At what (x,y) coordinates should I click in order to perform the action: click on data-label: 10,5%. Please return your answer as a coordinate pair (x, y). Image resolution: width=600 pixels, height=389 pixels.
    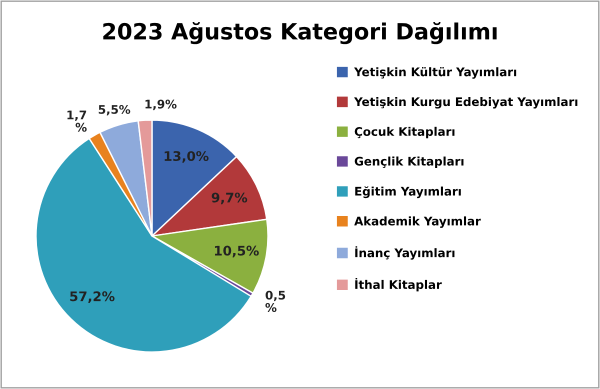
    Looking at the image, I should click on (236, 252).